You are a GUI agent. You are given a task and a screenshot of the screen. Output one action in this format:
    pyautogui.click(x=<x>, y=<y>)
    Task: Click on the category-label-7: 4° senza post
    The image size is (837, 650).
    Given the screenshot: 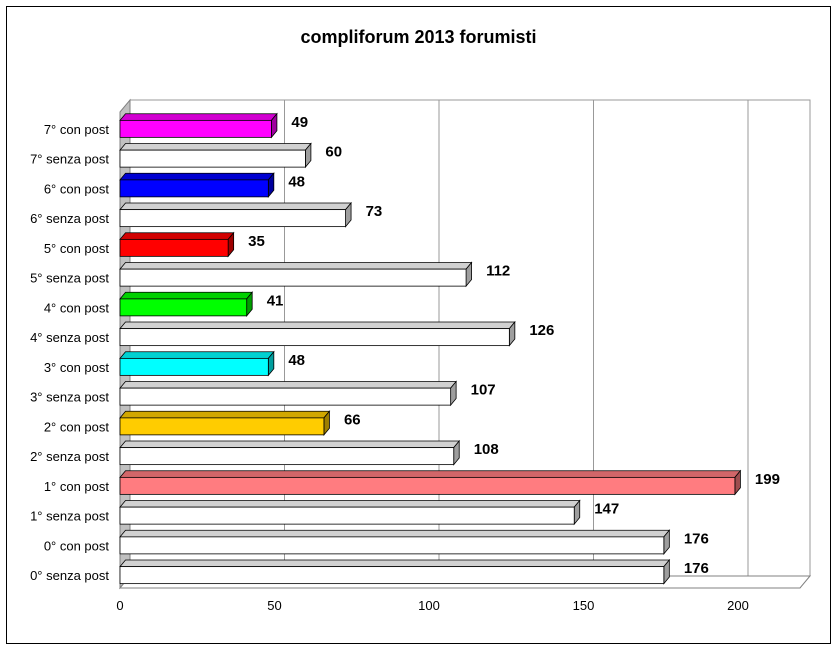 What is the action you would take?
    pyautogui.click(x=69, y=337)
    